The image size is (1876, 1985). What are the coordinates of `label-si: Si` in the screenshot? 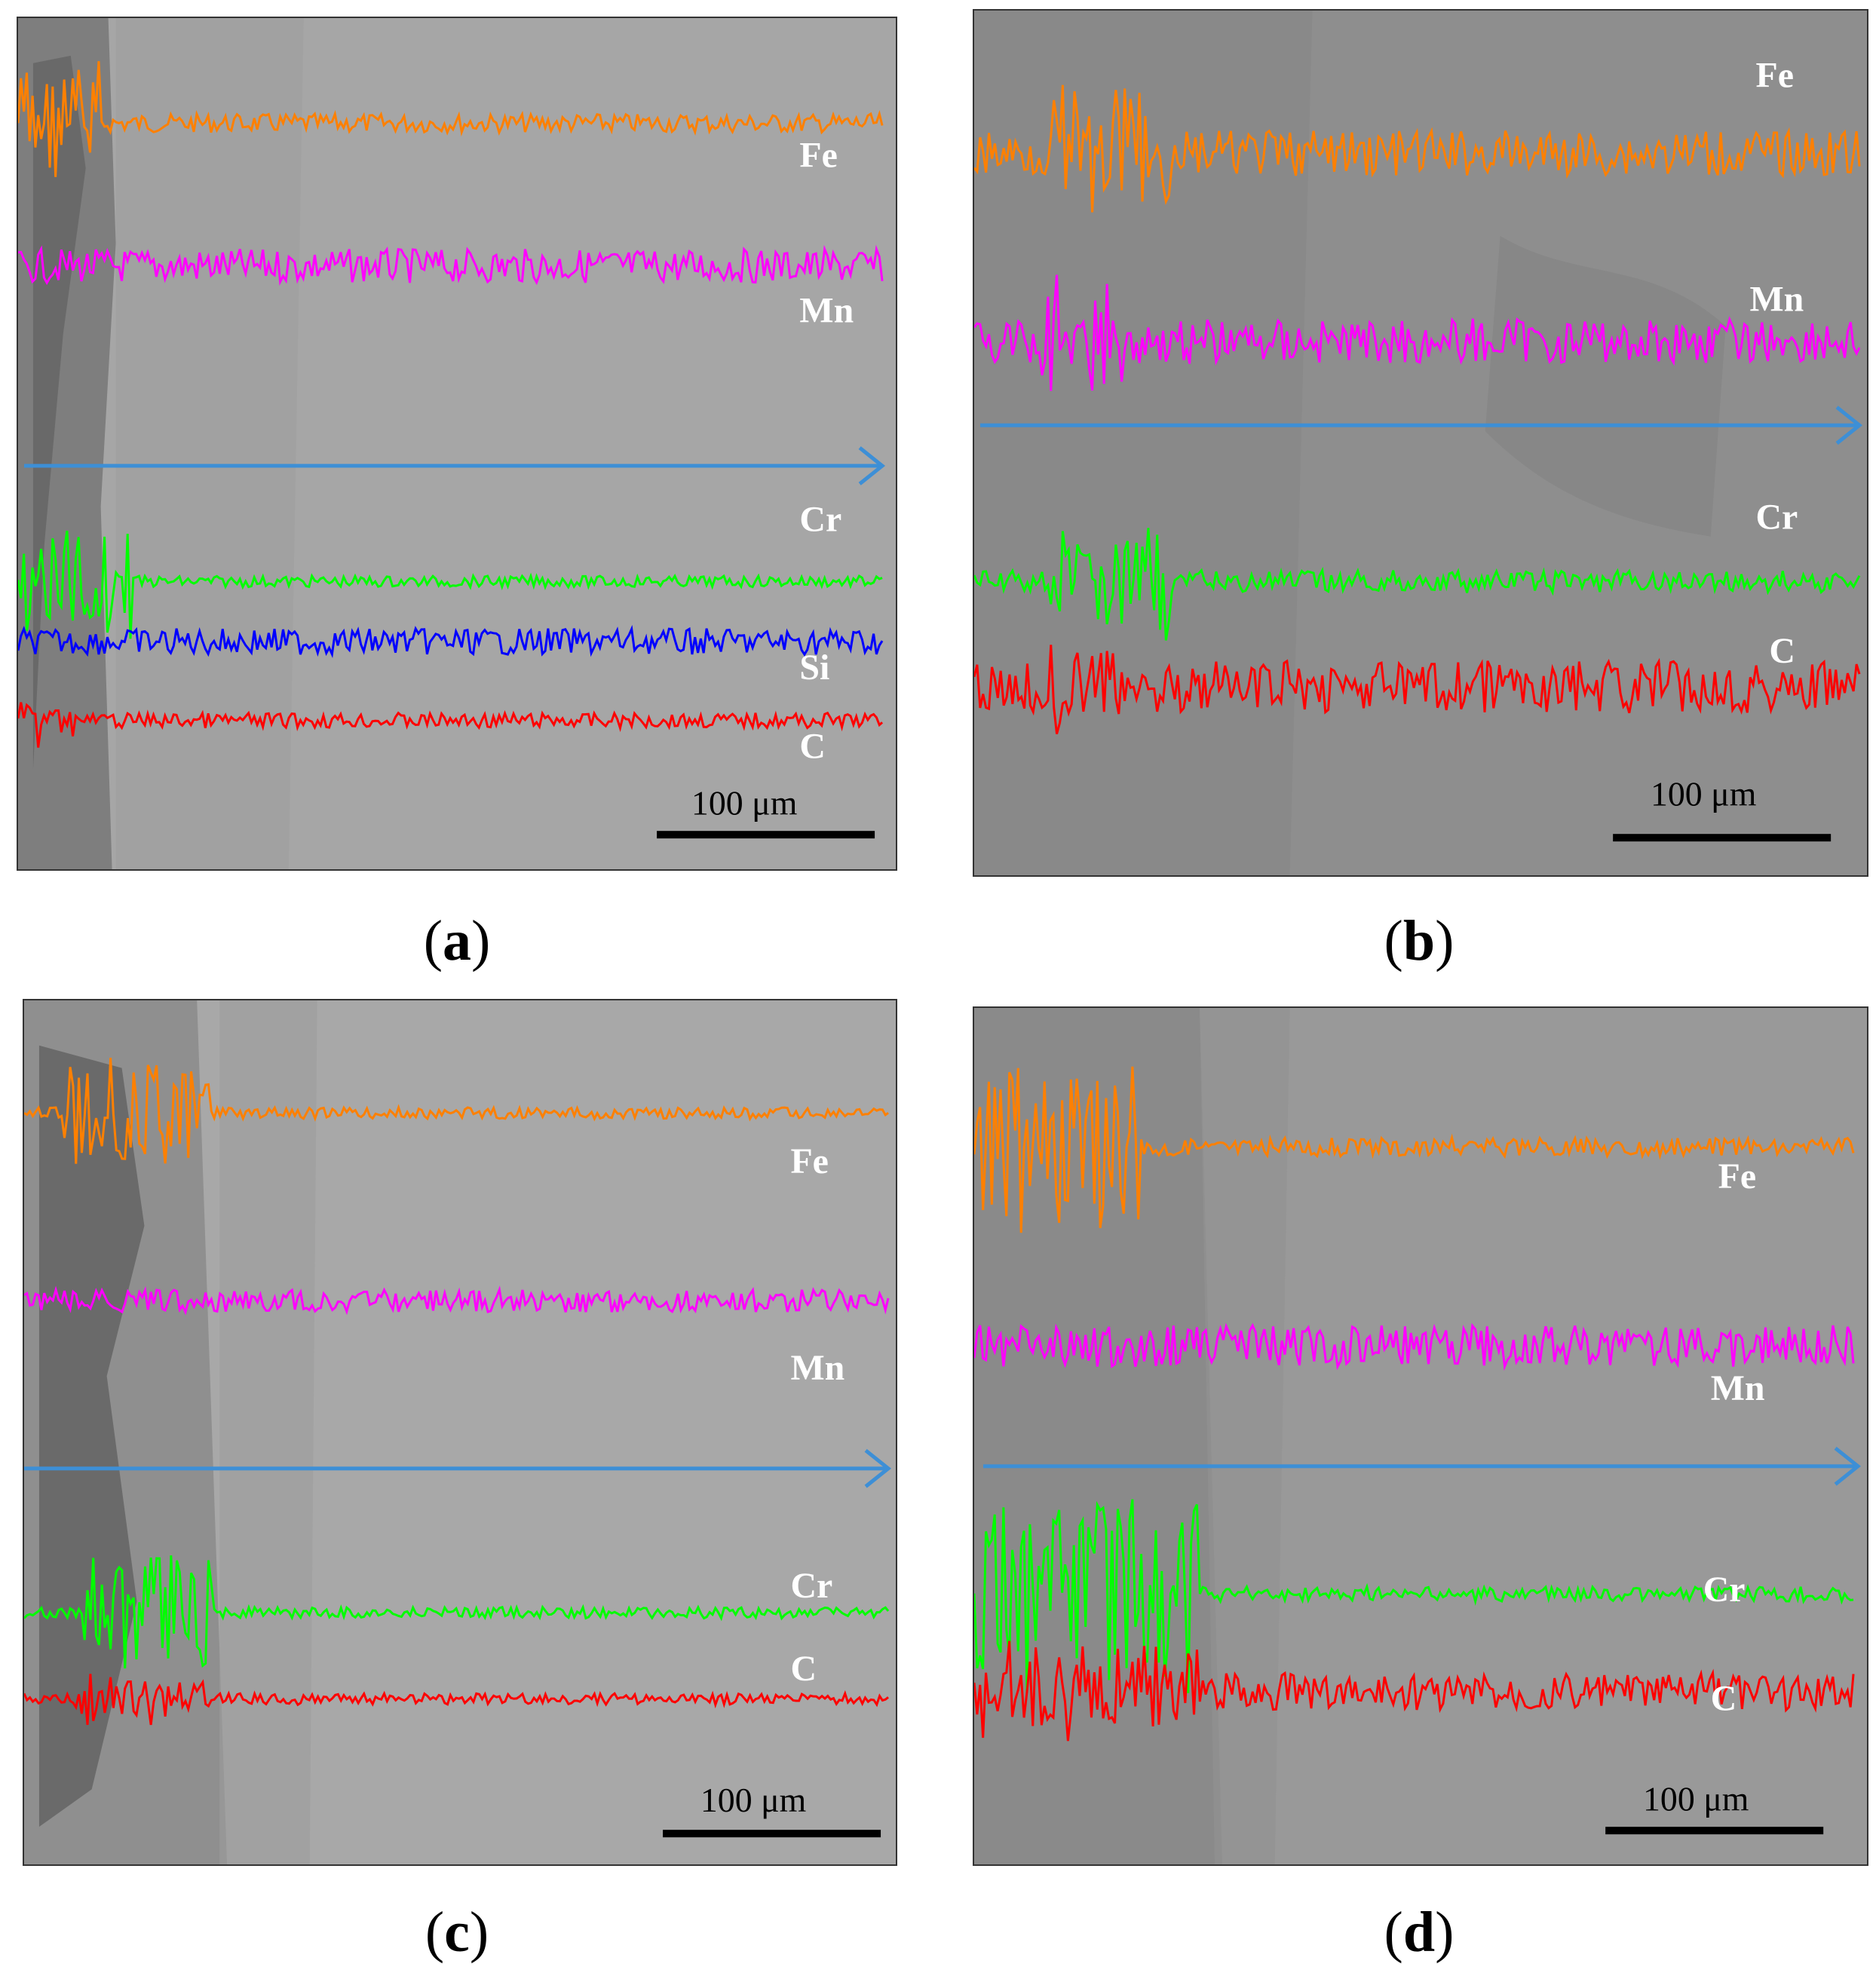 It's located at (814, 668).